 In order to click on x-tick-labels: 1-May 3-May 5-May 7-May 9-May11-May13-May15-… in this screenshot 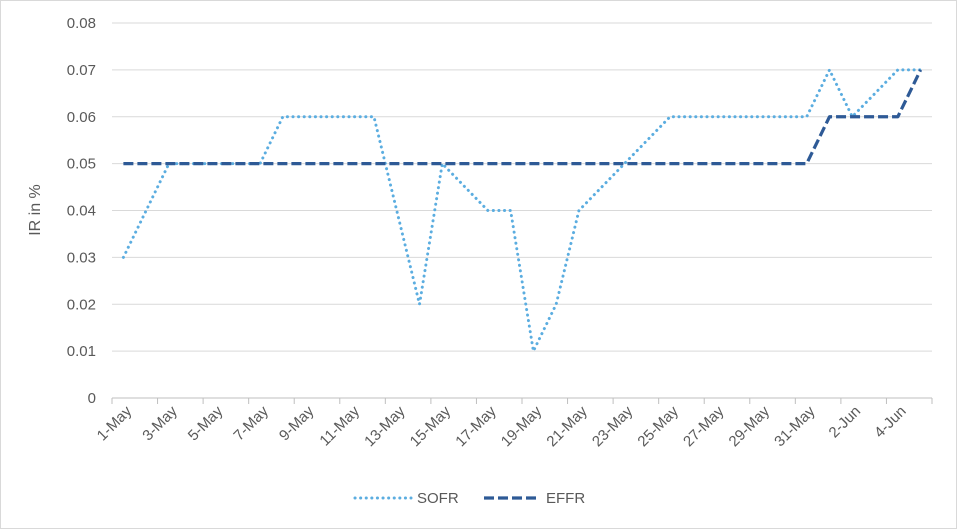, I will do `click(502, 426)`.